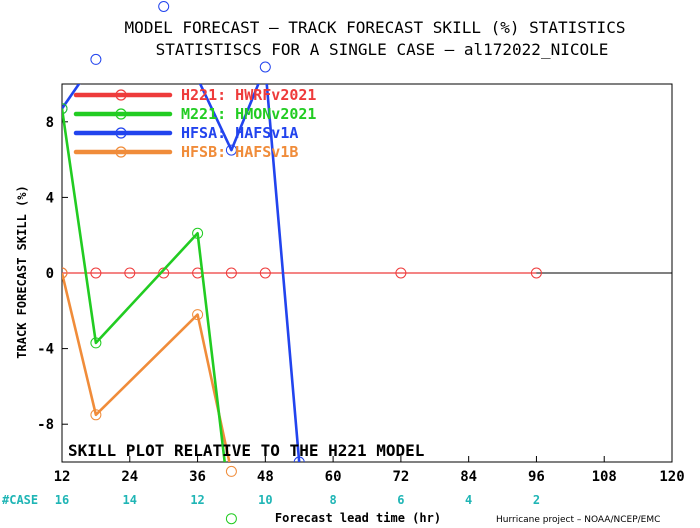 Image resolution: width=700 pixels, height=528 pixels. What do you see at coordinates (62, 477) in the screenshot?
I see `x-tick-label: 12` at bounding box center [62, 477].